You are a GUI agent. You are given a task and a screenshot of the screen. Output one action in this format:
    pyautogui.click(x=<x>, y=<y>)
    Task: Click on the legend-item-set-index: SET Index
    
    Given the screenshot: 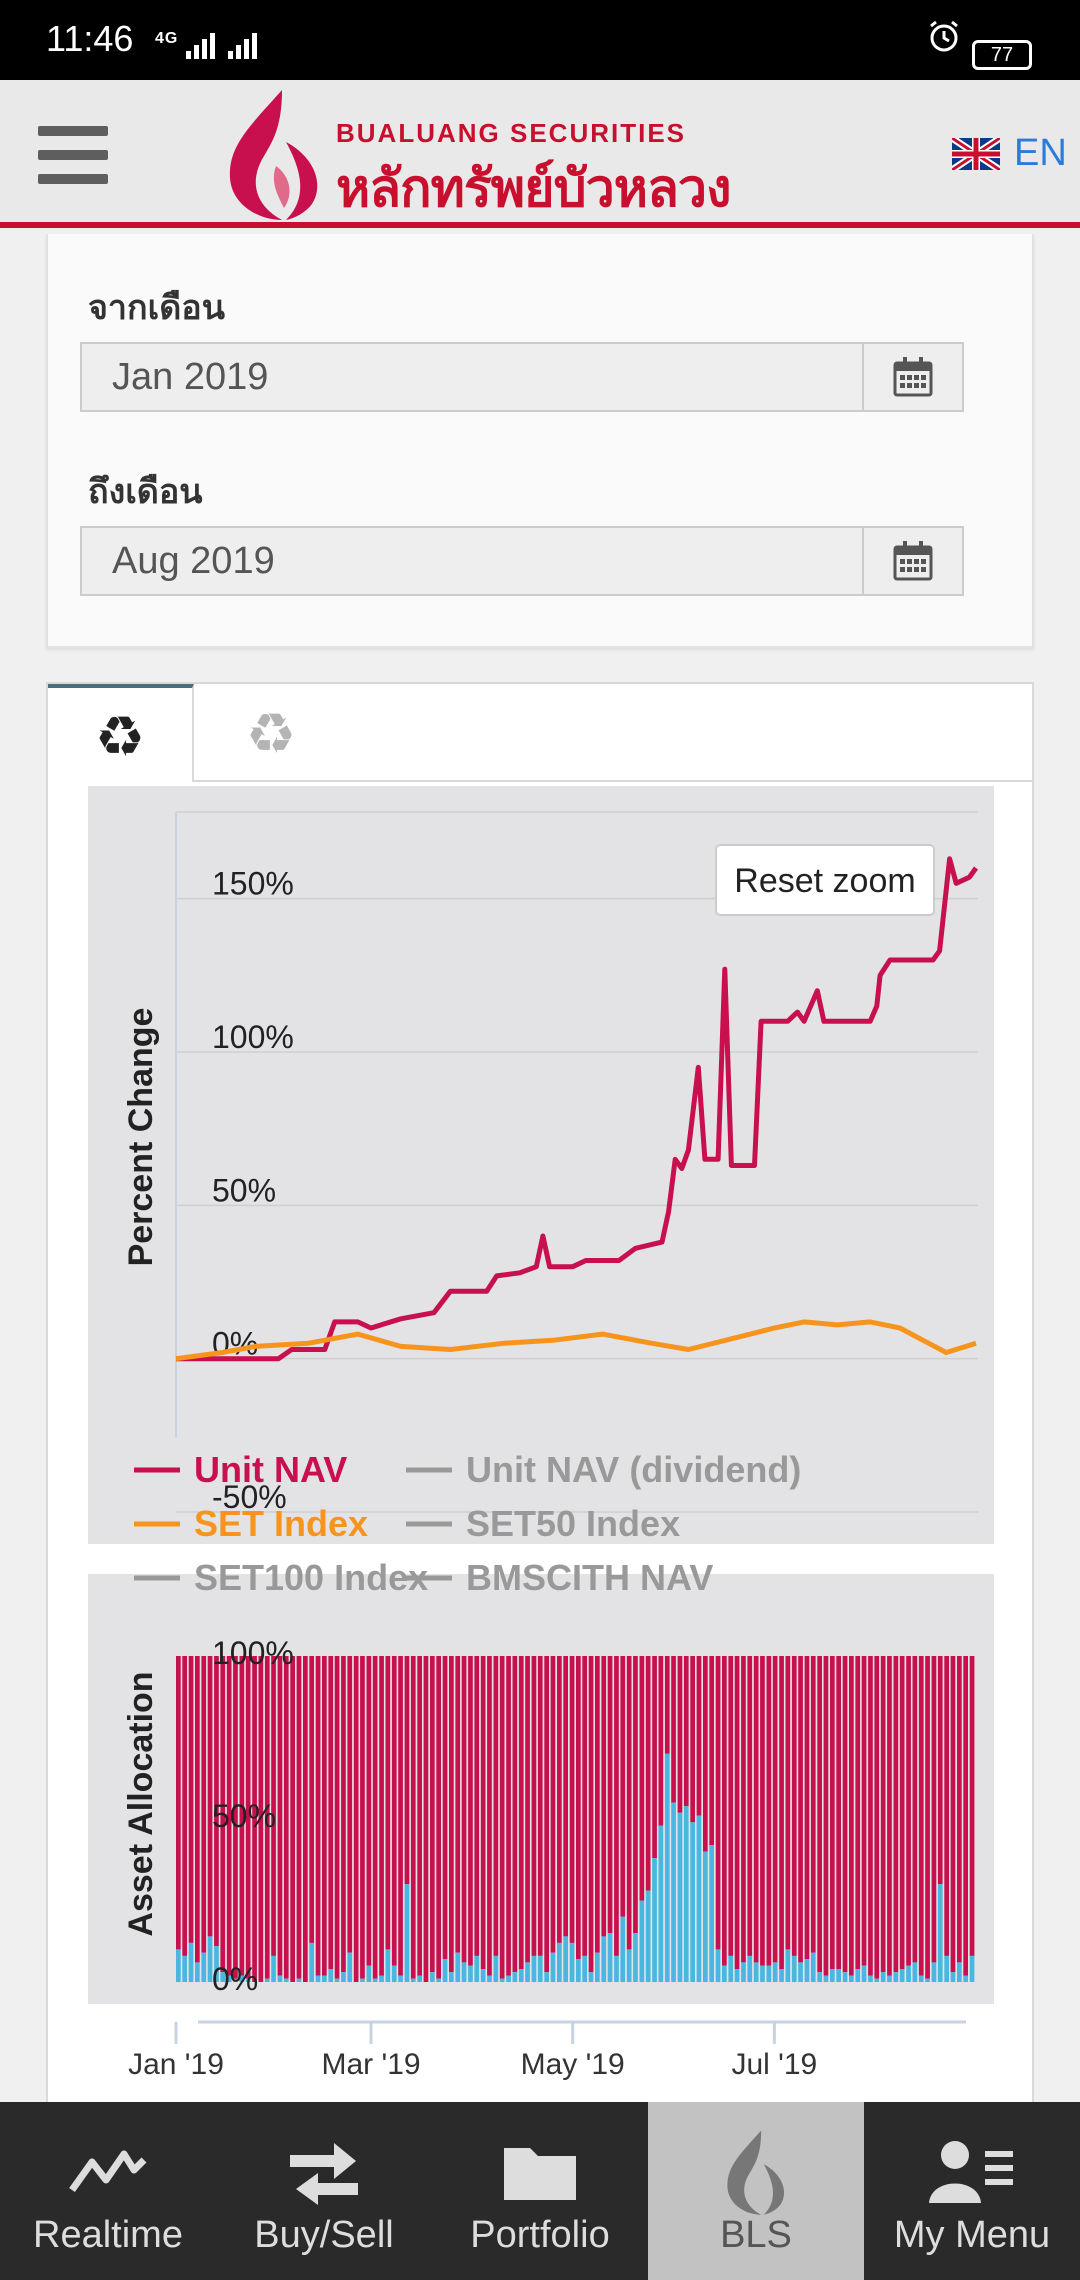 What is the action you would take?
    pyautogui.click(x=251, y=1523)
    